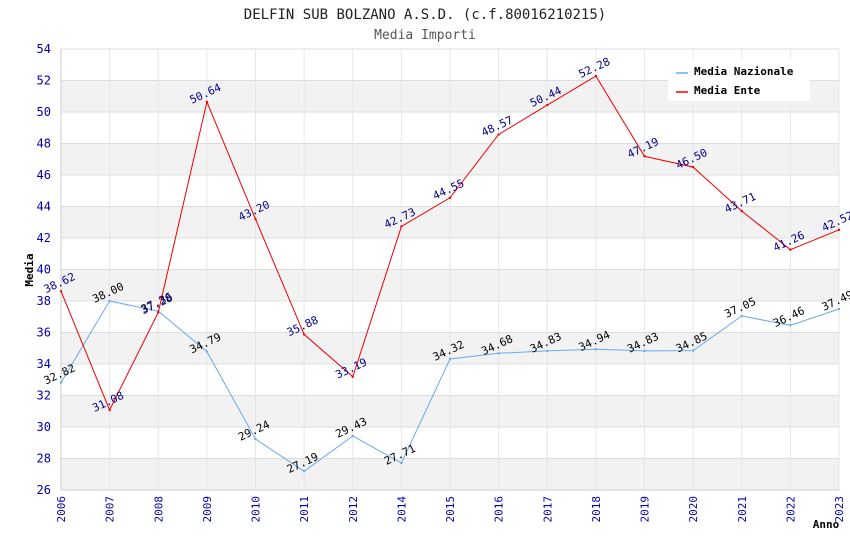  Describe the element at coordinates (304, 509) in the screenshot. I see `x-tick-label: 2011` at that location.